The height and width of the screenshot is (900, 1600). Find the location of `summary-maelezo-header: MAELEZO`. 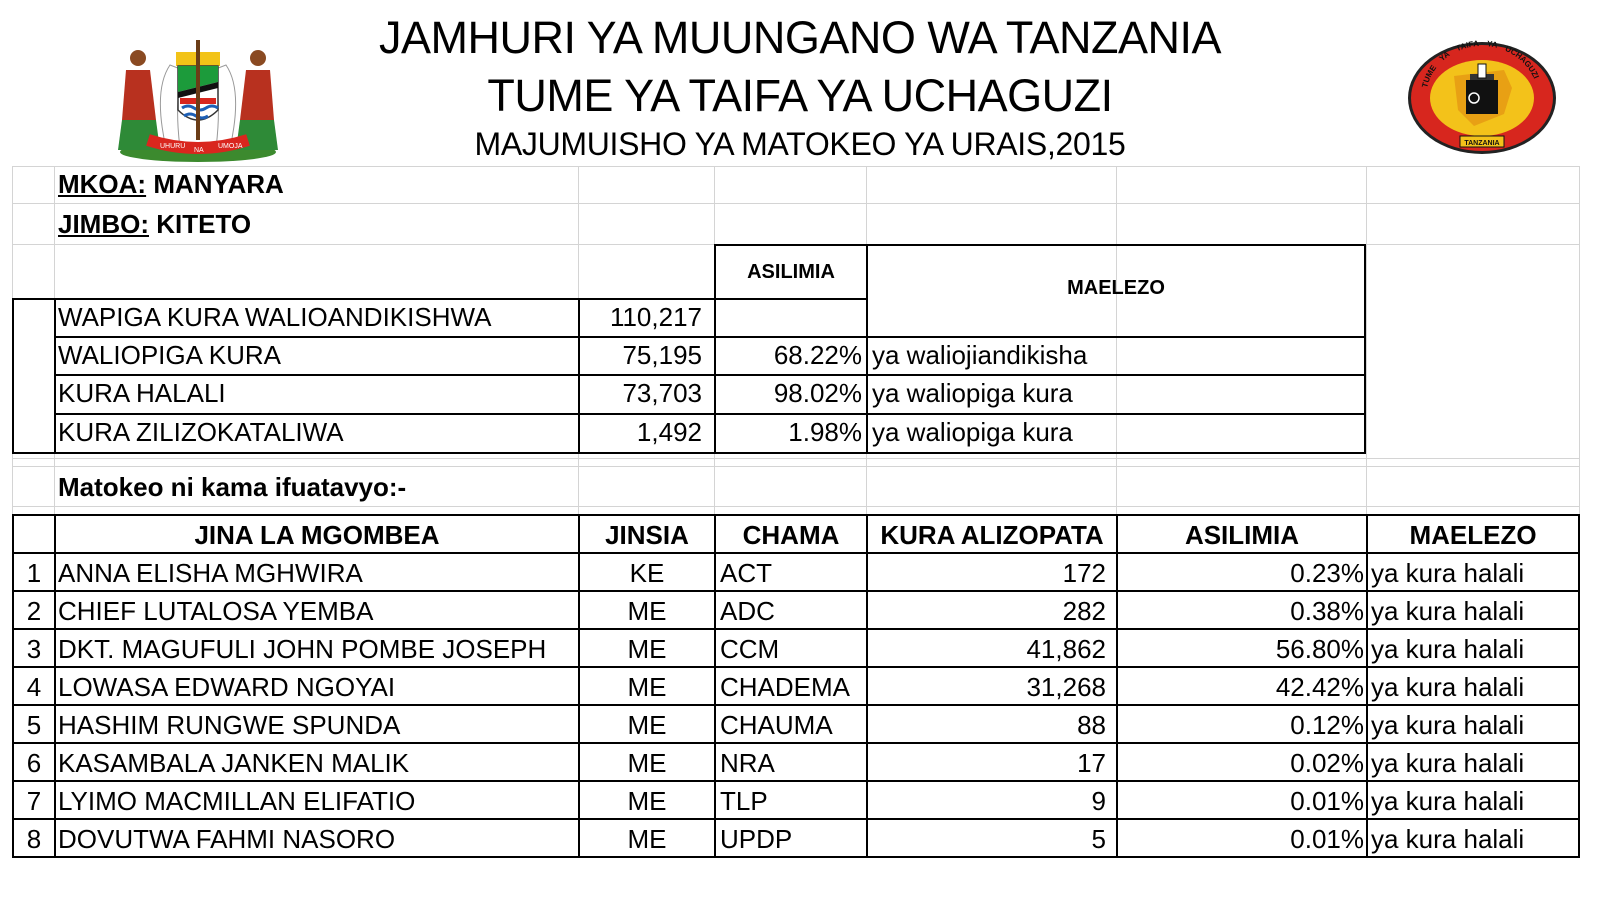

summary-maelezo-header: MAELEZO is located at coordinates (1116, 288).